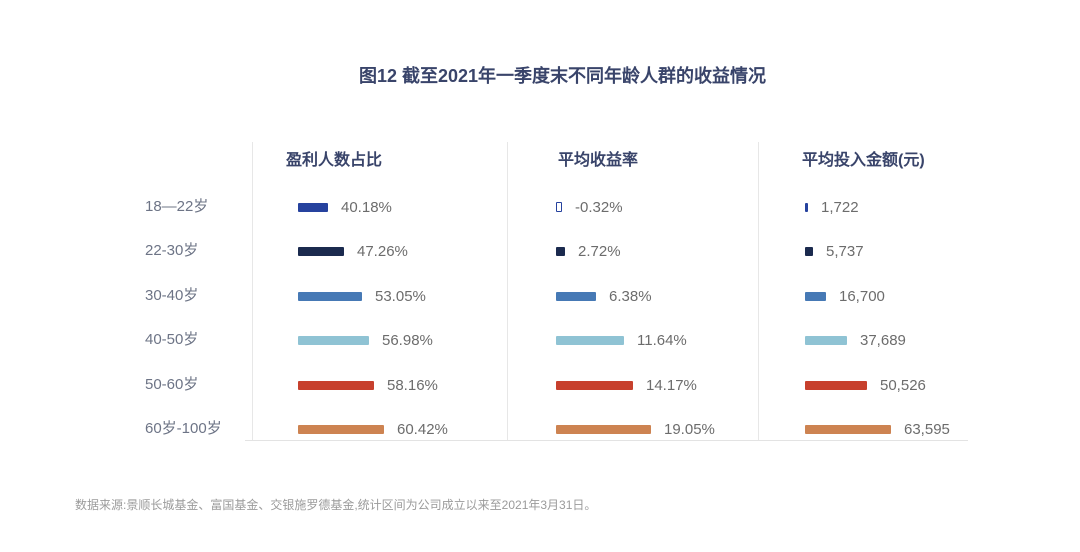 Image resolution: width=1080 pixels, height=552 pixels. I want to click on value-label: 50,526, so click(903, 385).